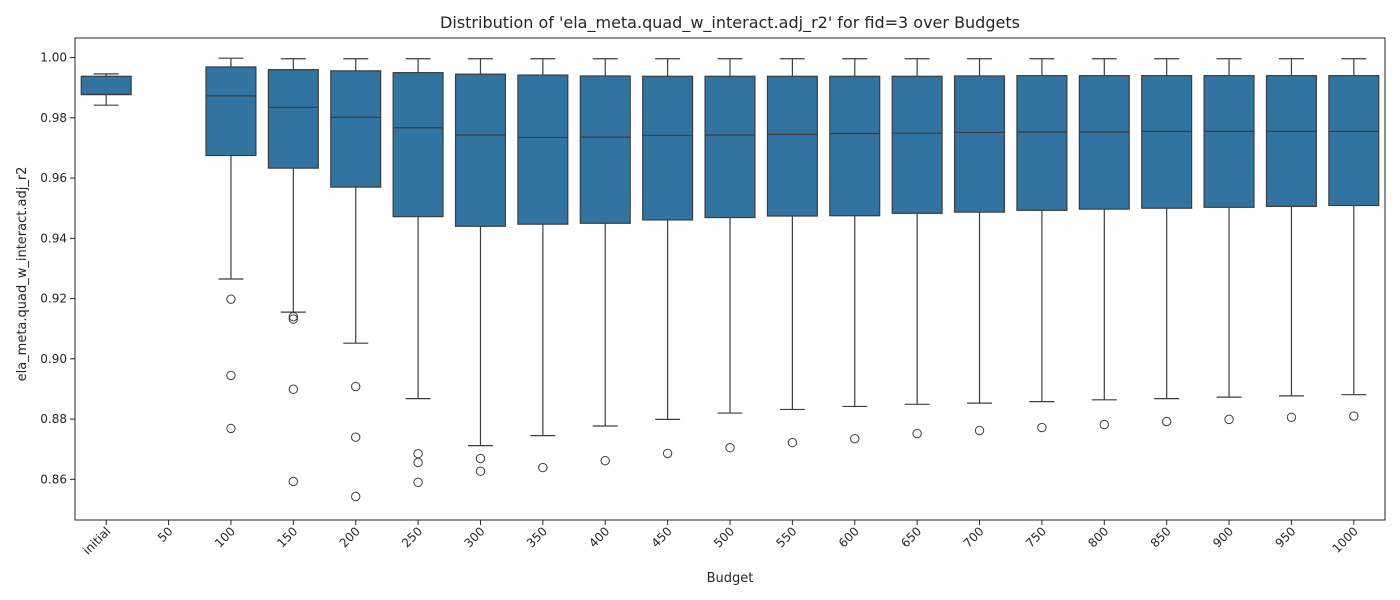 Image resolution: width=1400 pixels, height=600 pixels. What do you see at coordinates (911, 537) in the screenshot?
I see `x-tick-label: 650` at bounding box center [911, 537].